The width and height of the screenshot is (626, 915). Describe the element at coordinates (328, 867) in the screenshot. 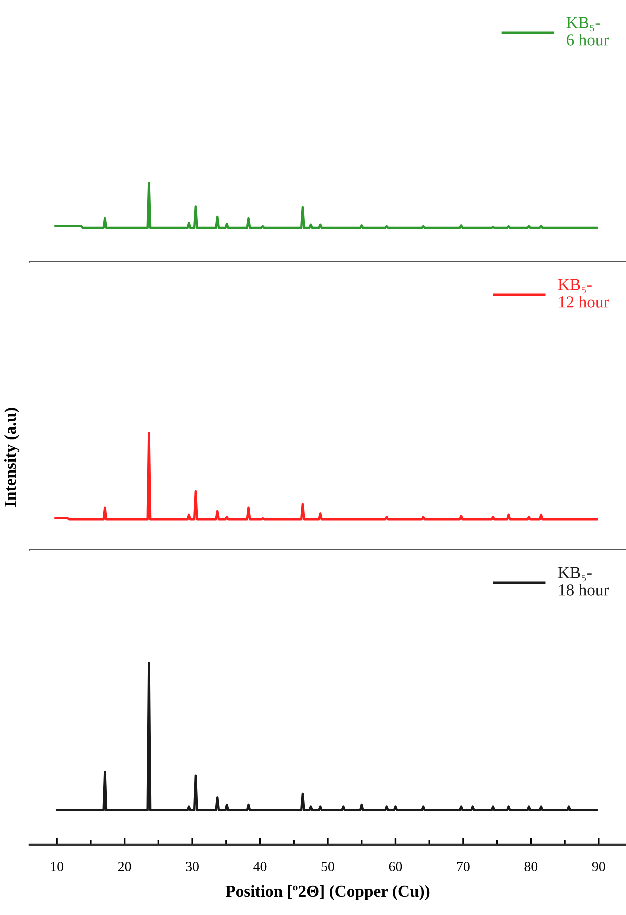

I see `x-tick-label: 50` at that location.